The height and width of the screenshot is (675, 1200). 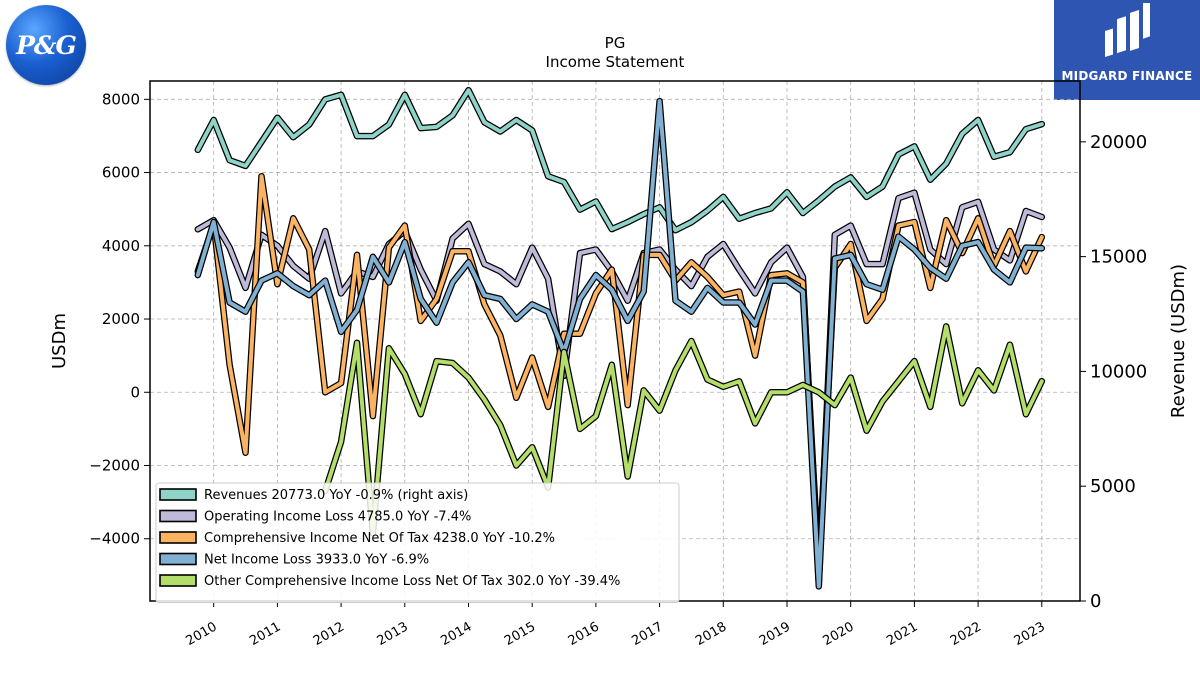 What do you see at coordinates (615, 62) in the screenshot?
I see `chart-subtitle: Income Statement` at bounding box center [615, 62].